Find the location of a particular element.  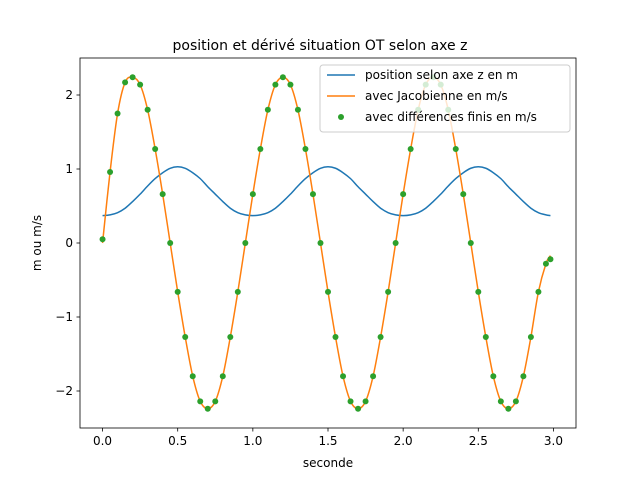

x-tick-label: 1.5 is located at coordinates (327, 441).